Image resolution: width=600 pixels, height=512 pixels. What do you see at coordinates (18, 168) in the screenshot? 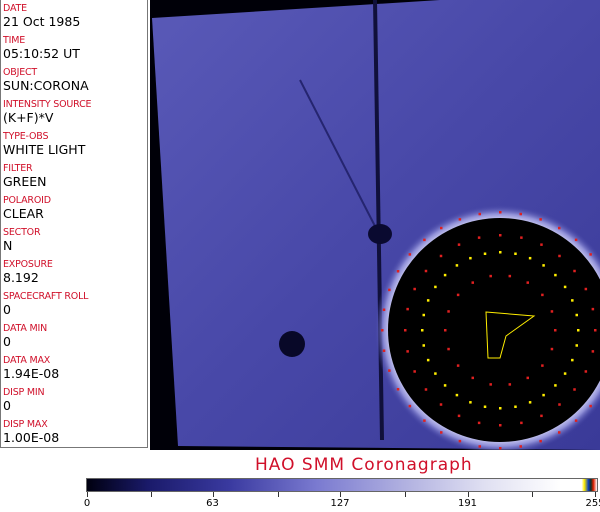
I see `metadata-label: FILTER` at bounding box center [18, 168].